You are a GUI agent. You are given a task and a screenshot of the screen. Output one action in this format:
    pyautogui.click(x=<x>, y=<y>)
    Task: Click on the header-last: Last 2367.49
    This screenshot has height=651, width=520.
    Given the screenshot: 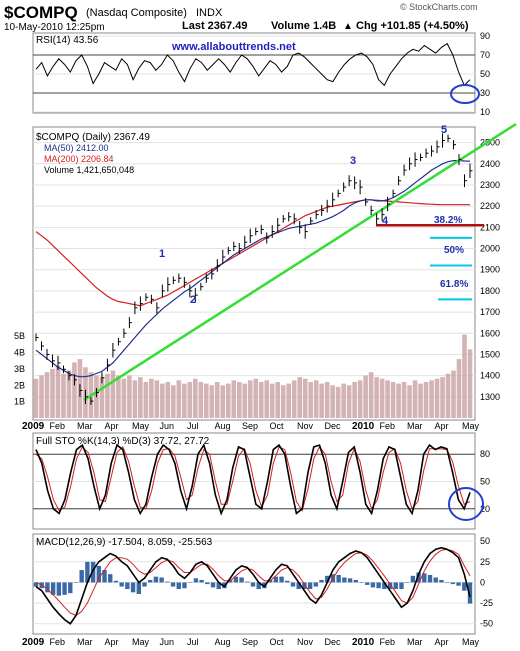 What is the action you would take?
    pyautogui.click(x=214, y=26)
    